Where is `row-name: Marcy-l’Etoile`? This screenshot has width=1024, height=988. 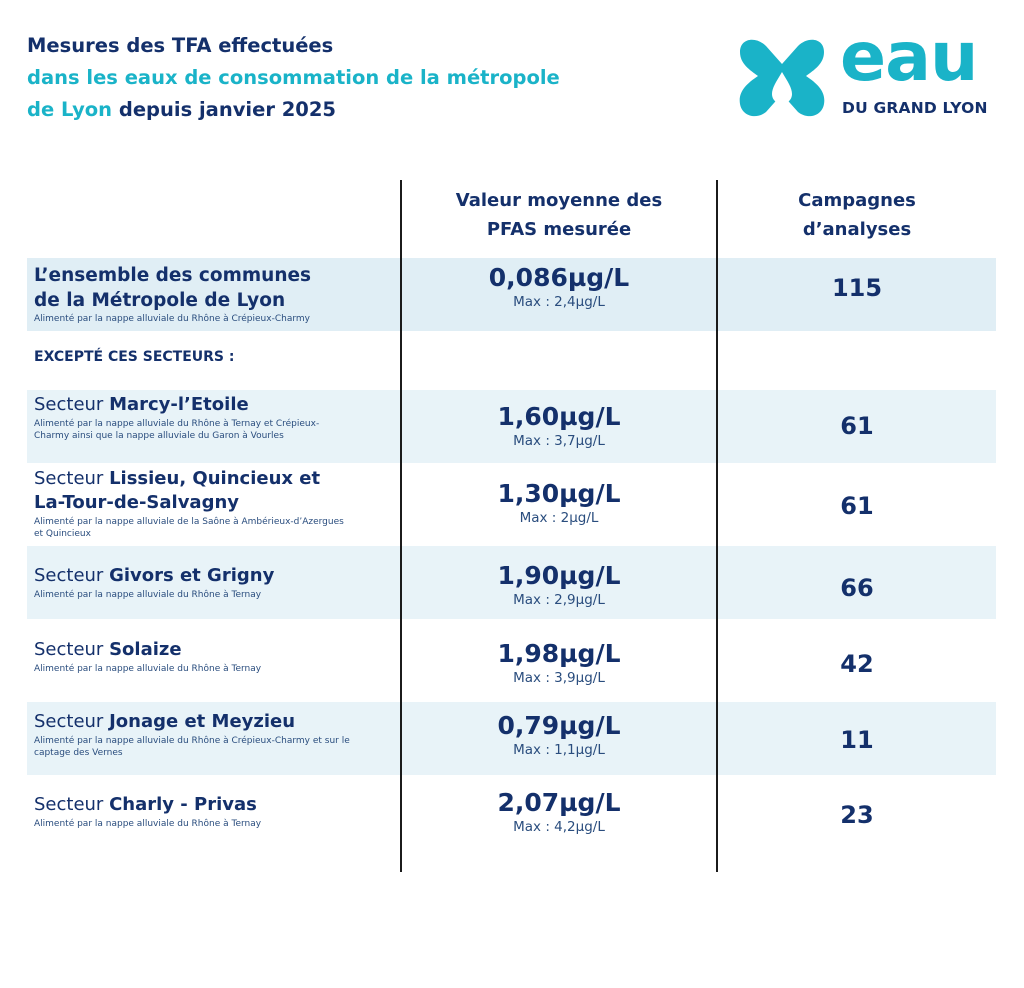
row-name: Marcy-l’Etoile is located at coordinates (179, 404).